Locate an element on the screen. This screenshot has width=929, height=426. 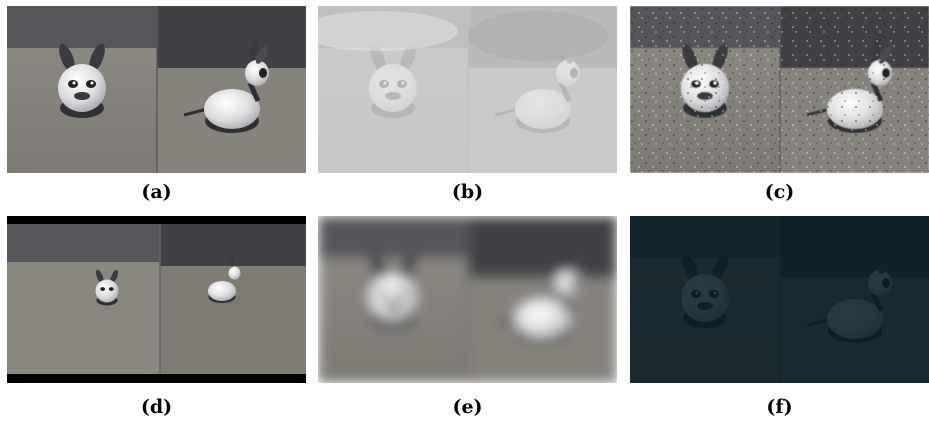
panel-c-label: (c) is located at coordinates (779, 192).